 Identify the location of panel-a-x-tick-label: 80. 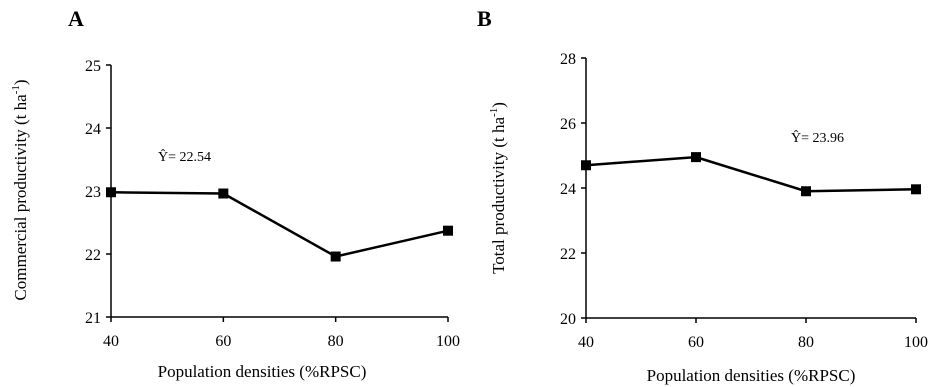
(336, 341).